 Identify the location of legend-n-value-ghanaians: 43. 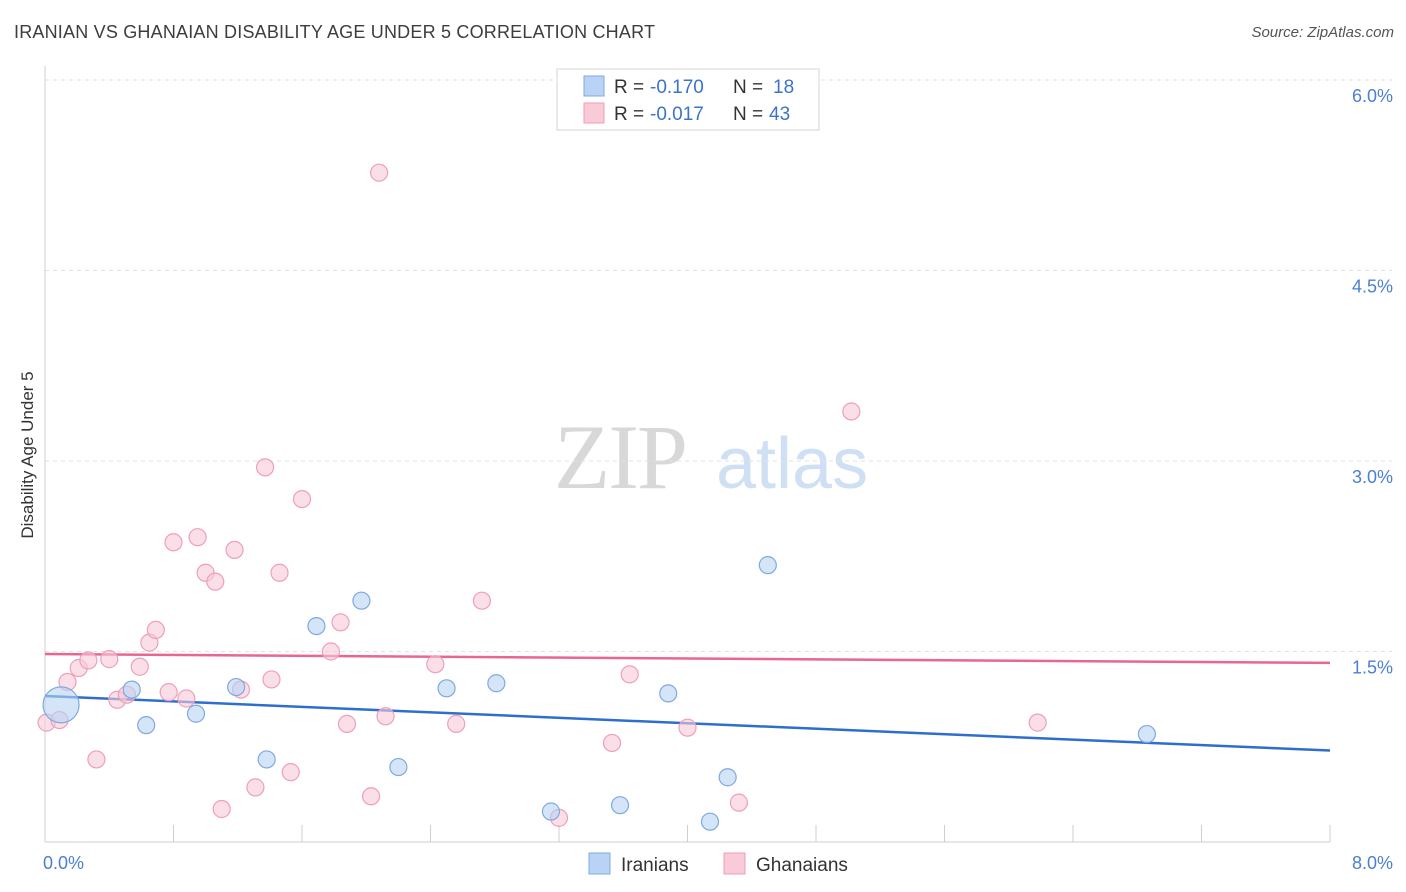
(779, 114).